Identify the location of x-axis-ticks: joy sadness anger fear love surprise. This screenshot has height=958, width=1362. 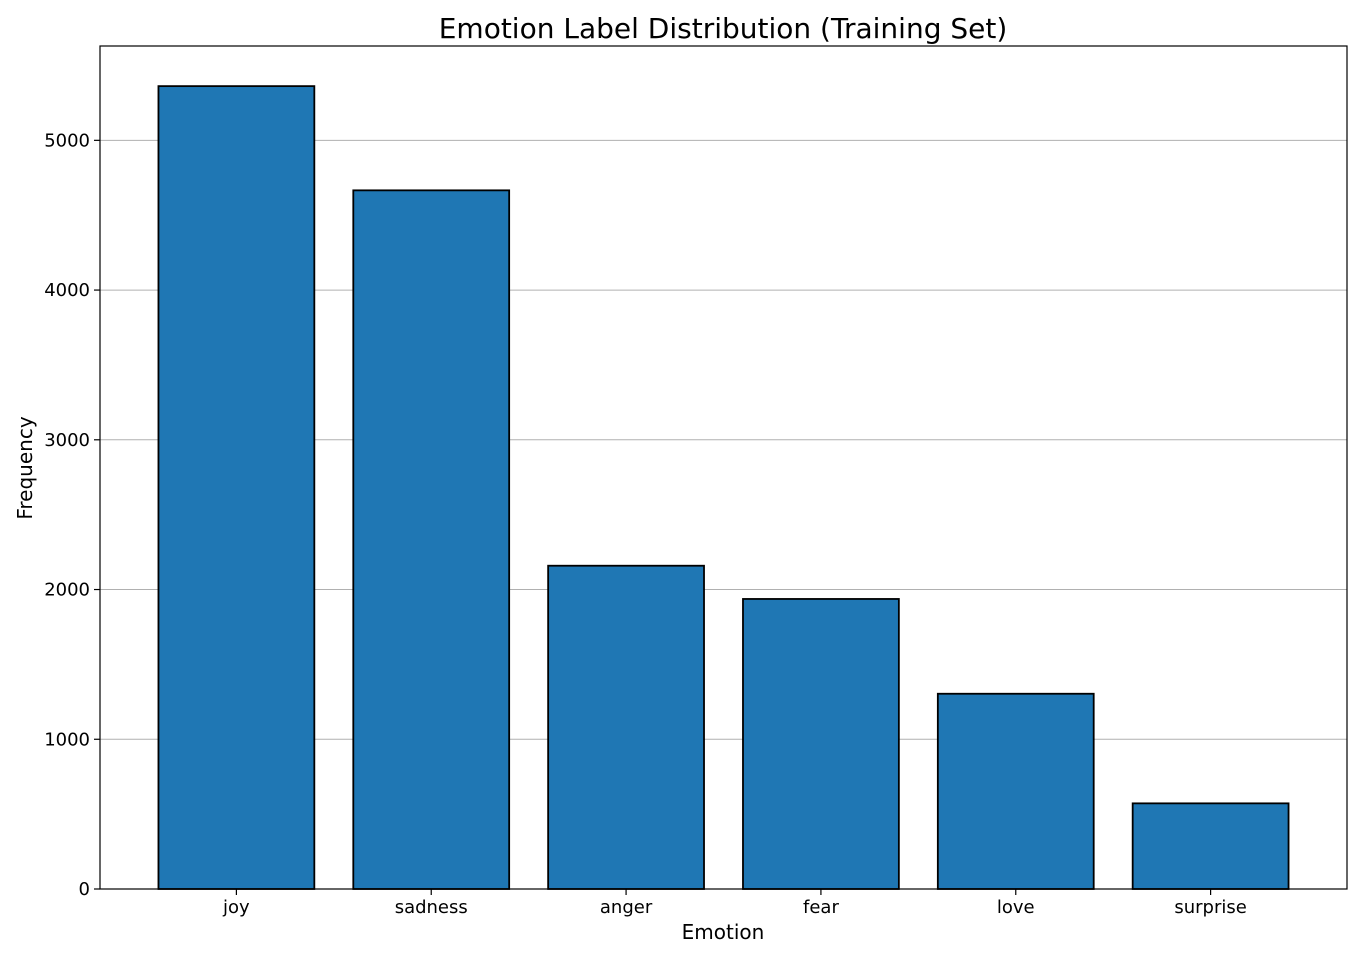
(734, 903).